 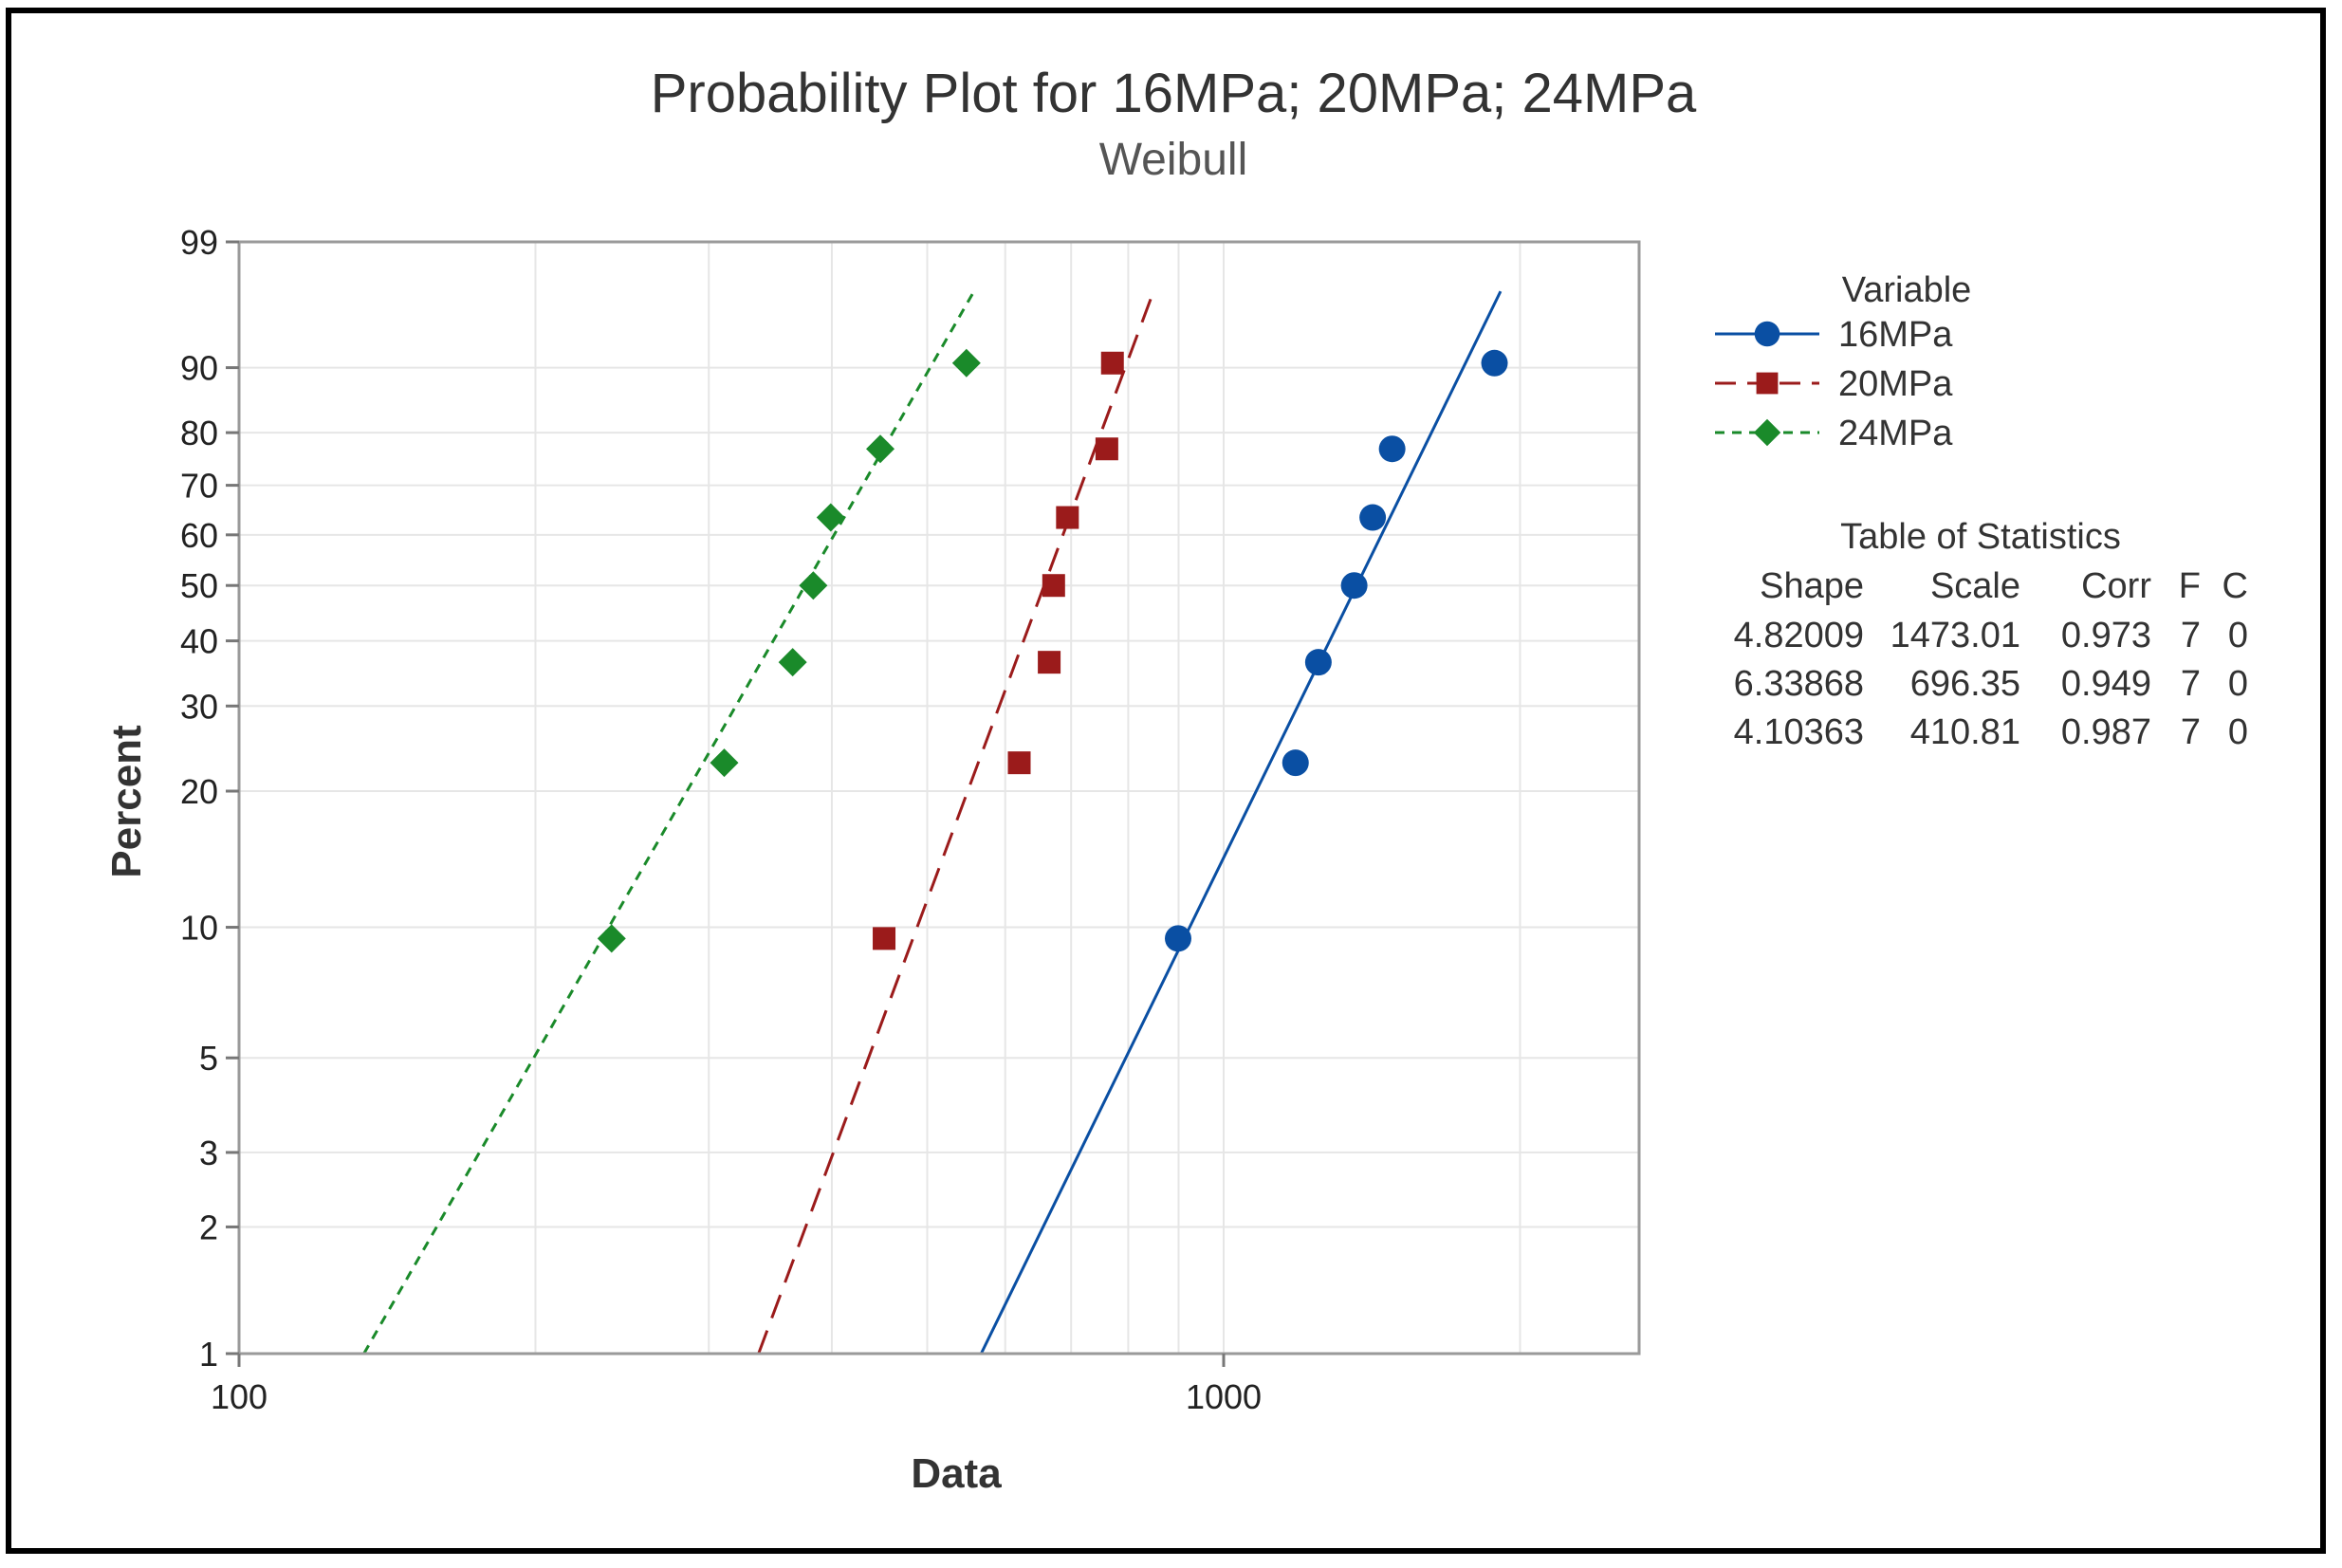 I want to click on stats-cell: 410.81, so click(x=1965, y=732).